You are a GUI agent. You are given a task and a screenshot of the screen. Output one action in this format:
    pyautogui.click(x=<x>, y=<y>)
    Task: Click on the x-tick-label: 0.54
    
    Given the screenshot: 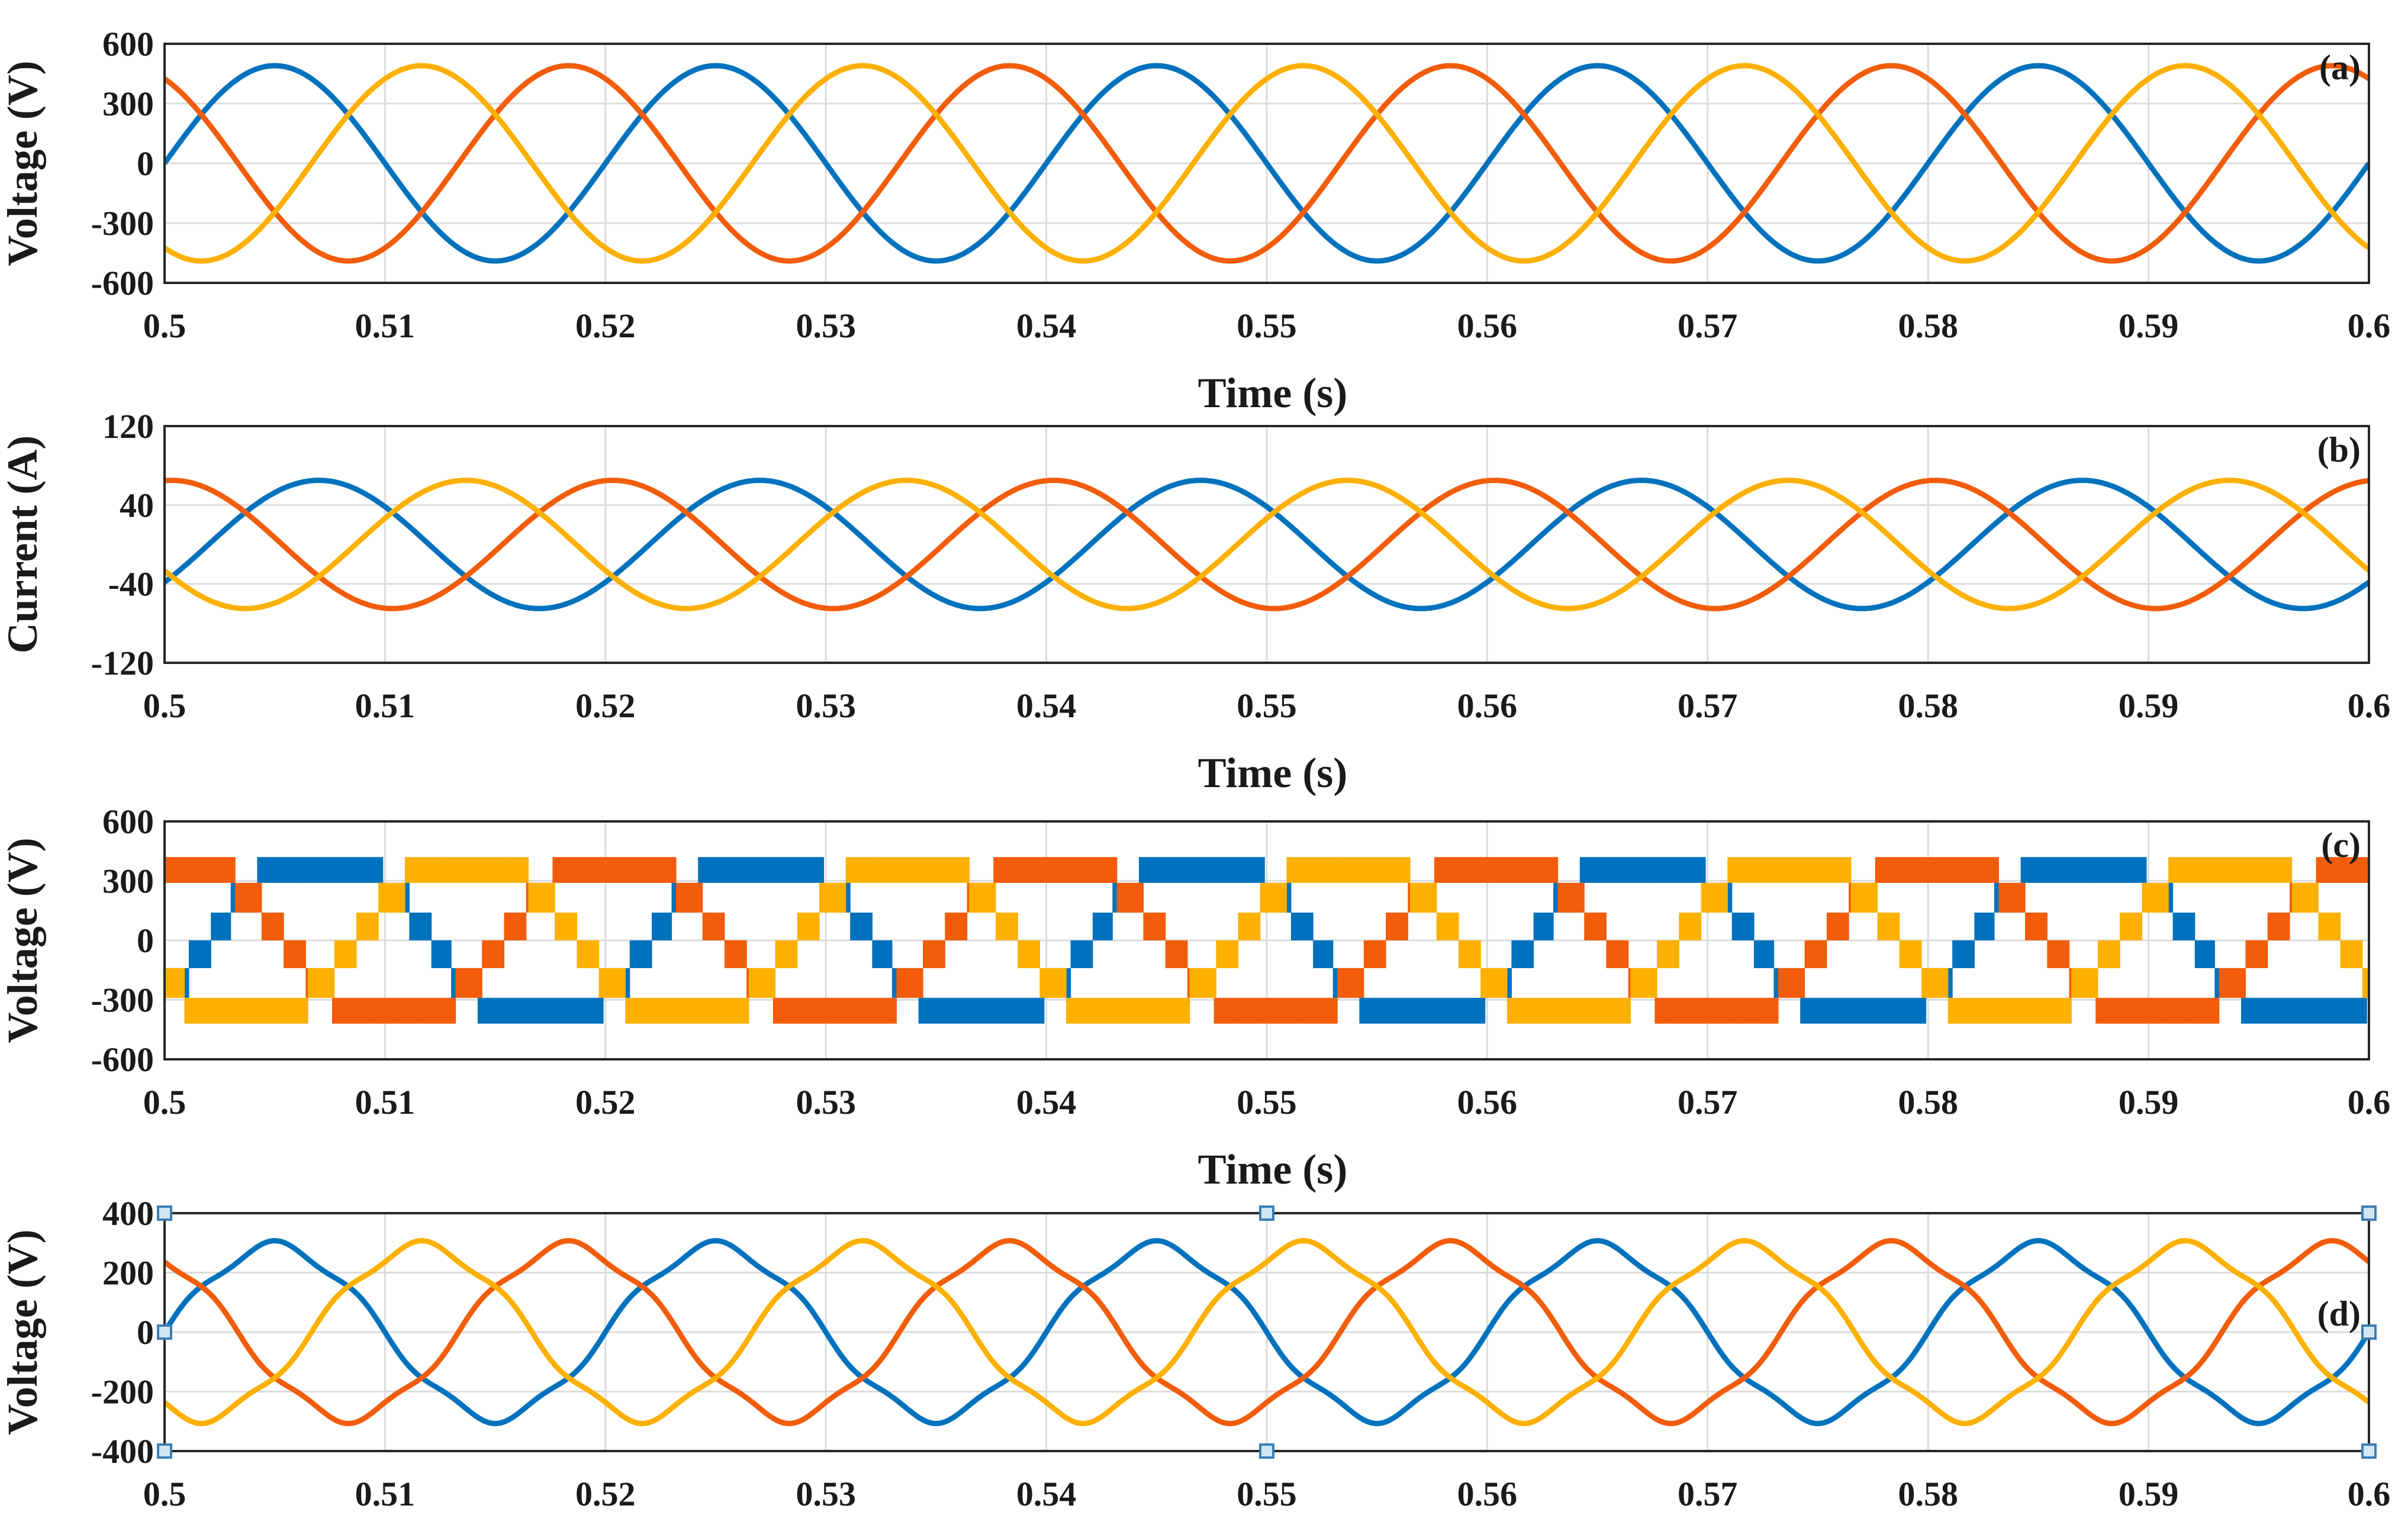 What is the action you would take?
    pyautogui.click(x=1046, y=706)
    